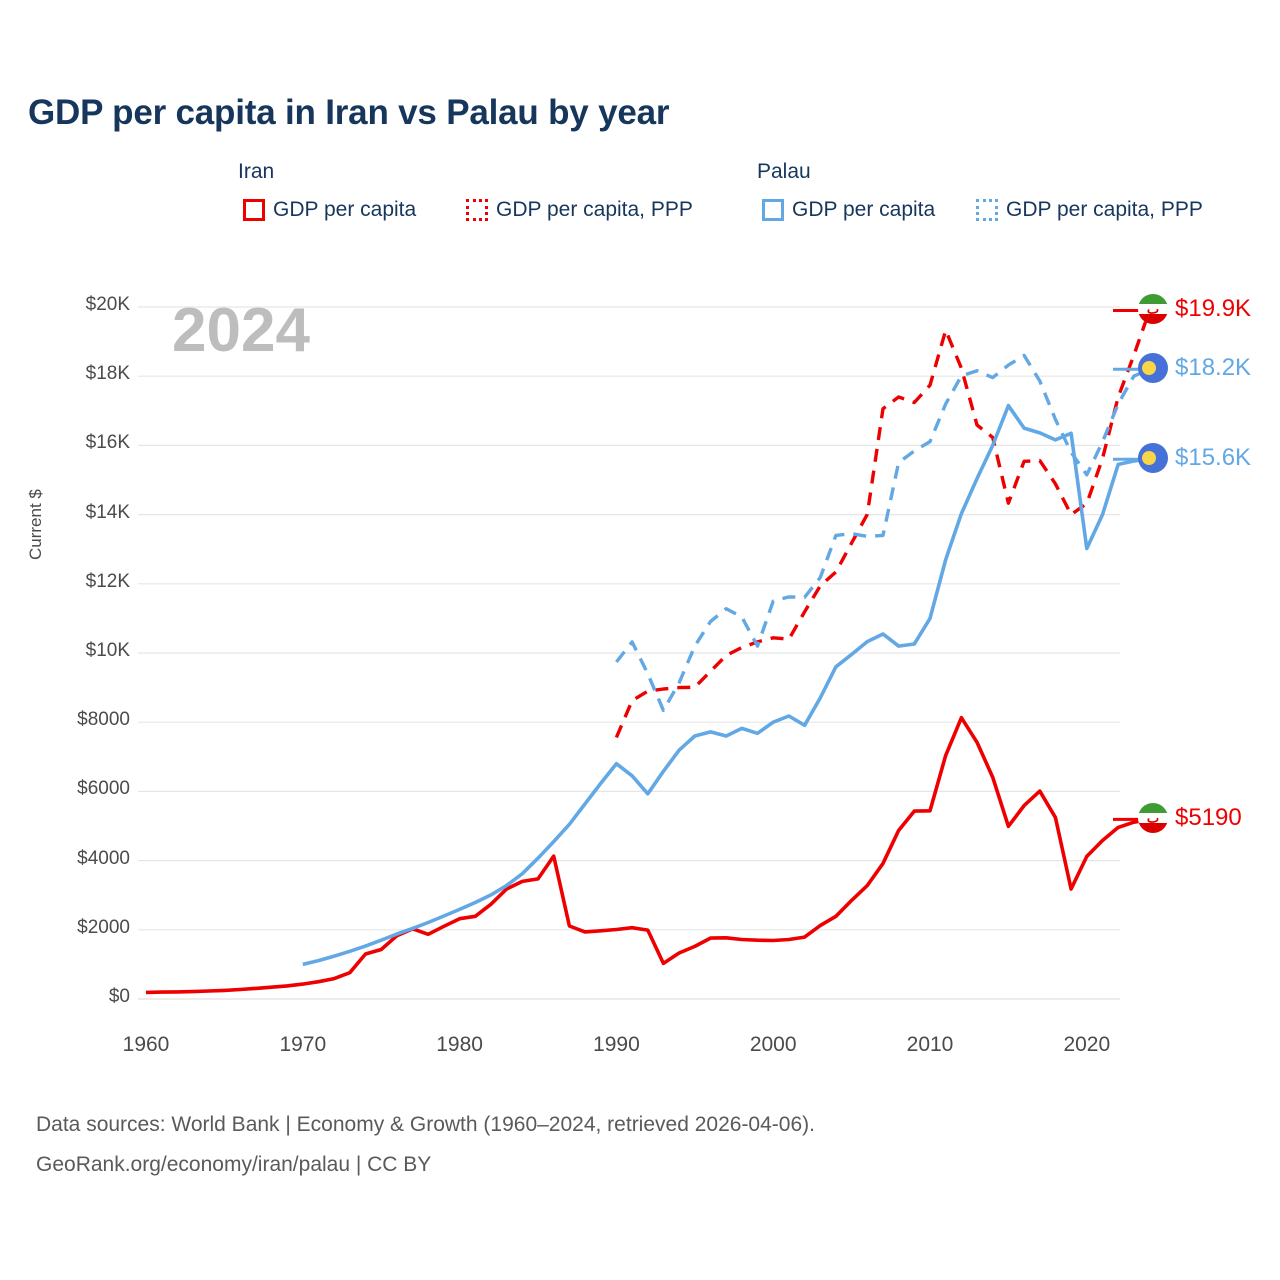 Image resolution: width=1280 pixels, height=1280 pixels. I want to click on y-axis-tick-label: $6000, so click(103, 789).